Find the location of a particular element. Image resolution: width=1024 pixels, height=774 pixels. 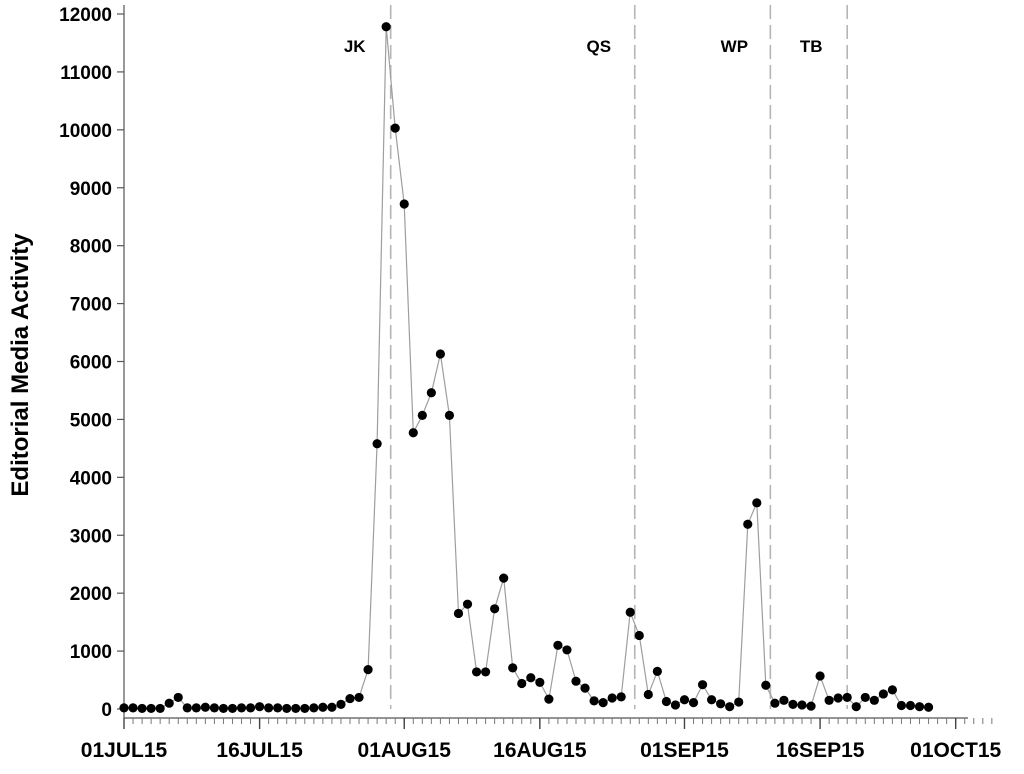

reference-label-qs: QS is located at coordinates (598, 46).